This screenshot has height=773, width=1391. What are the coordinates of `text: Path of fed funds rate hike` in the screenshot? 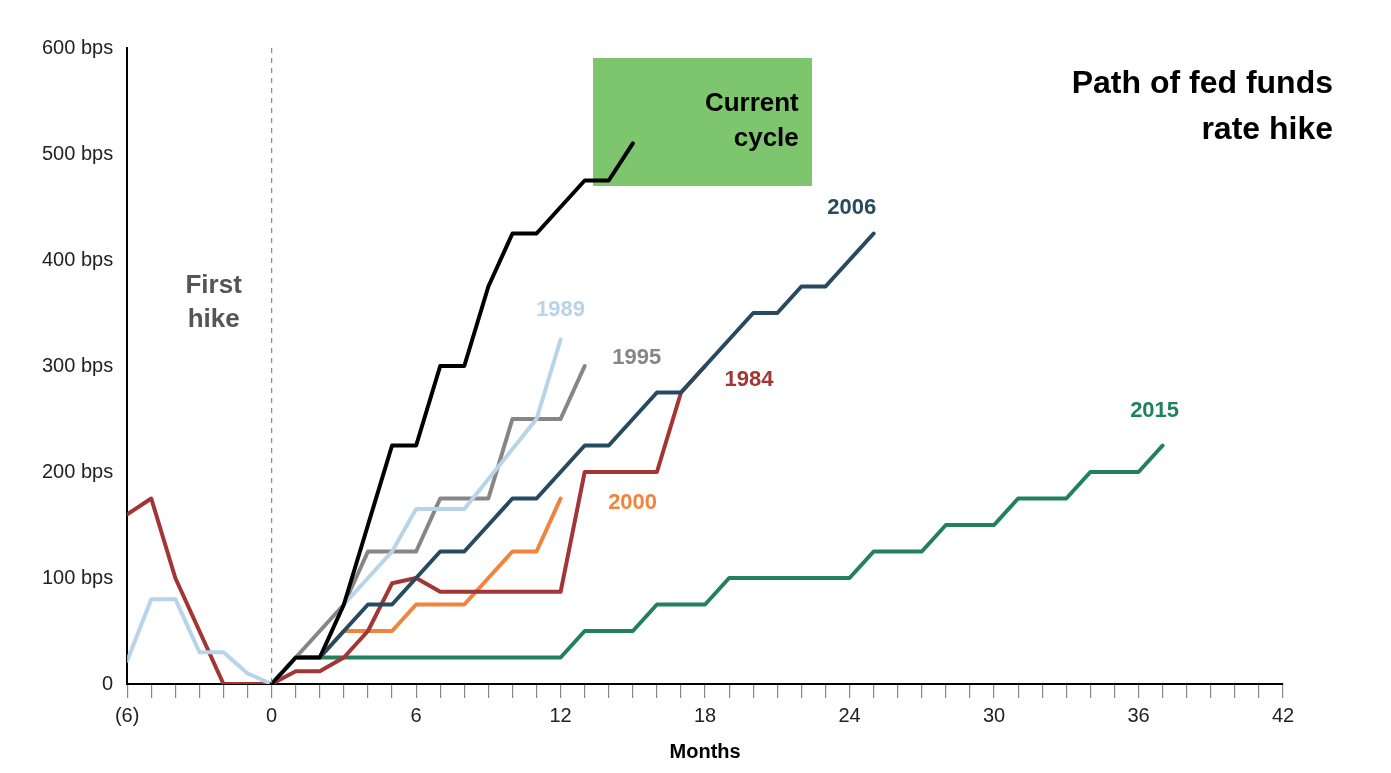 It's located at (1202, 104).